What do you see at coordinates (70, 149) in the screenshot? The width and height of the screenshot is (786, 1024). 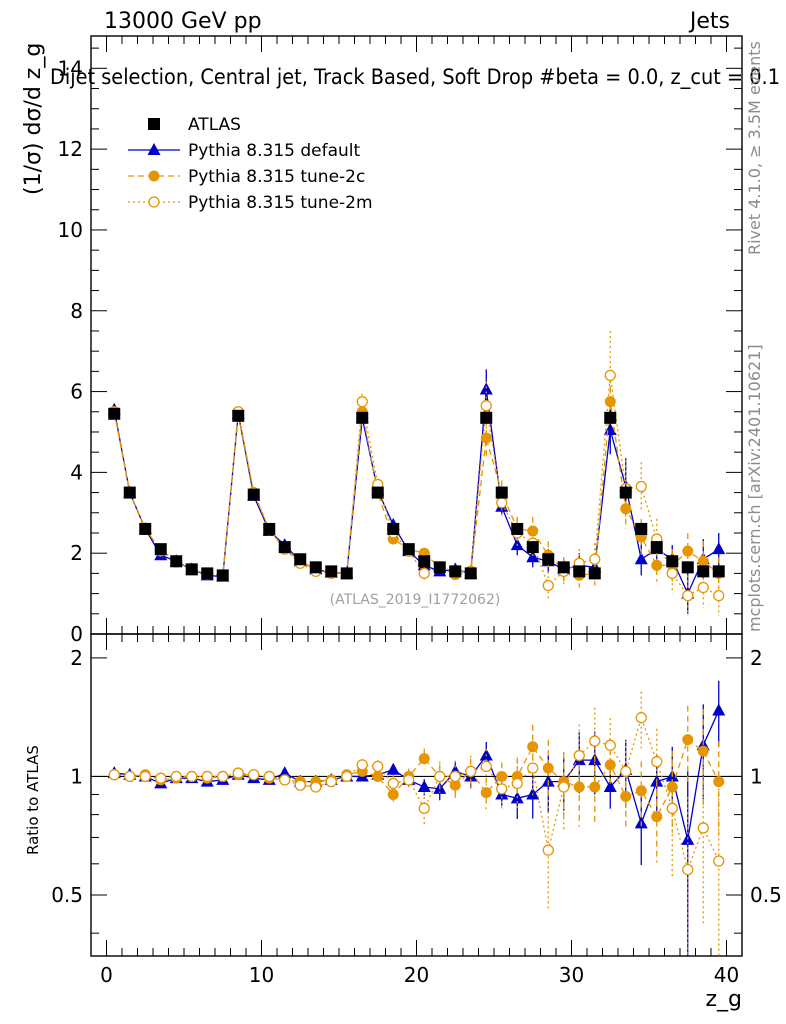 I see `y-tick-label: 12` at bounding box center [70, 149].